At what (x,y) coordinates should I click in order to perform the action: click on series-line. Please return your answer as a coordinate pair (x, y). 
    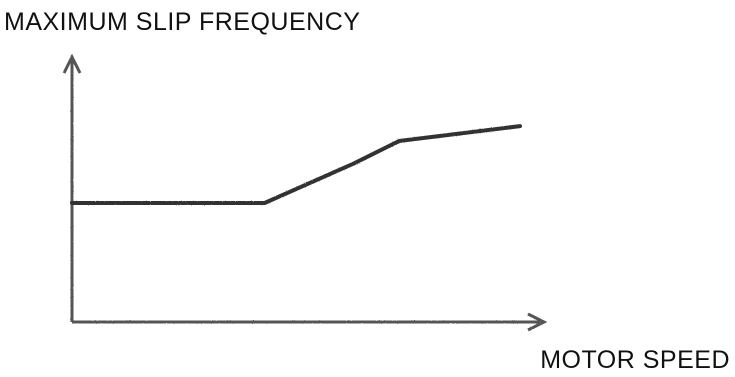
    Looking at the image, I should click on (296, 164).